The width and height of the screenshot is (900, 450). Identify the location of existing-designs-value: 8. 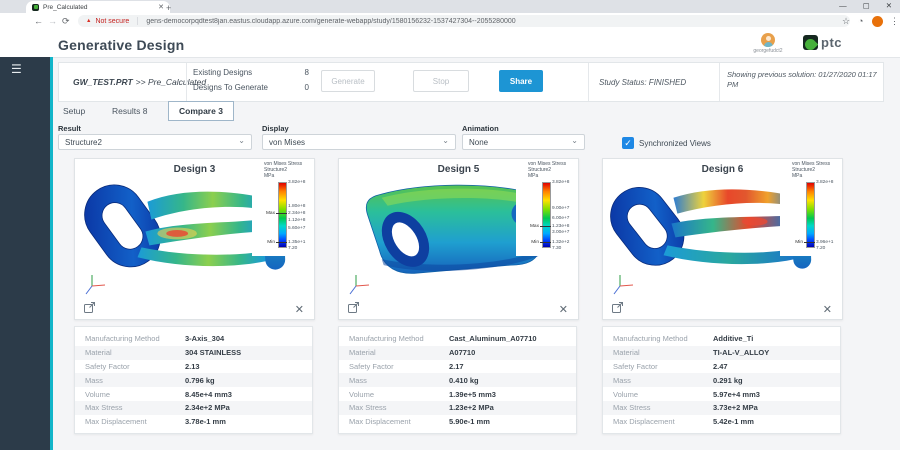
(306, 72).